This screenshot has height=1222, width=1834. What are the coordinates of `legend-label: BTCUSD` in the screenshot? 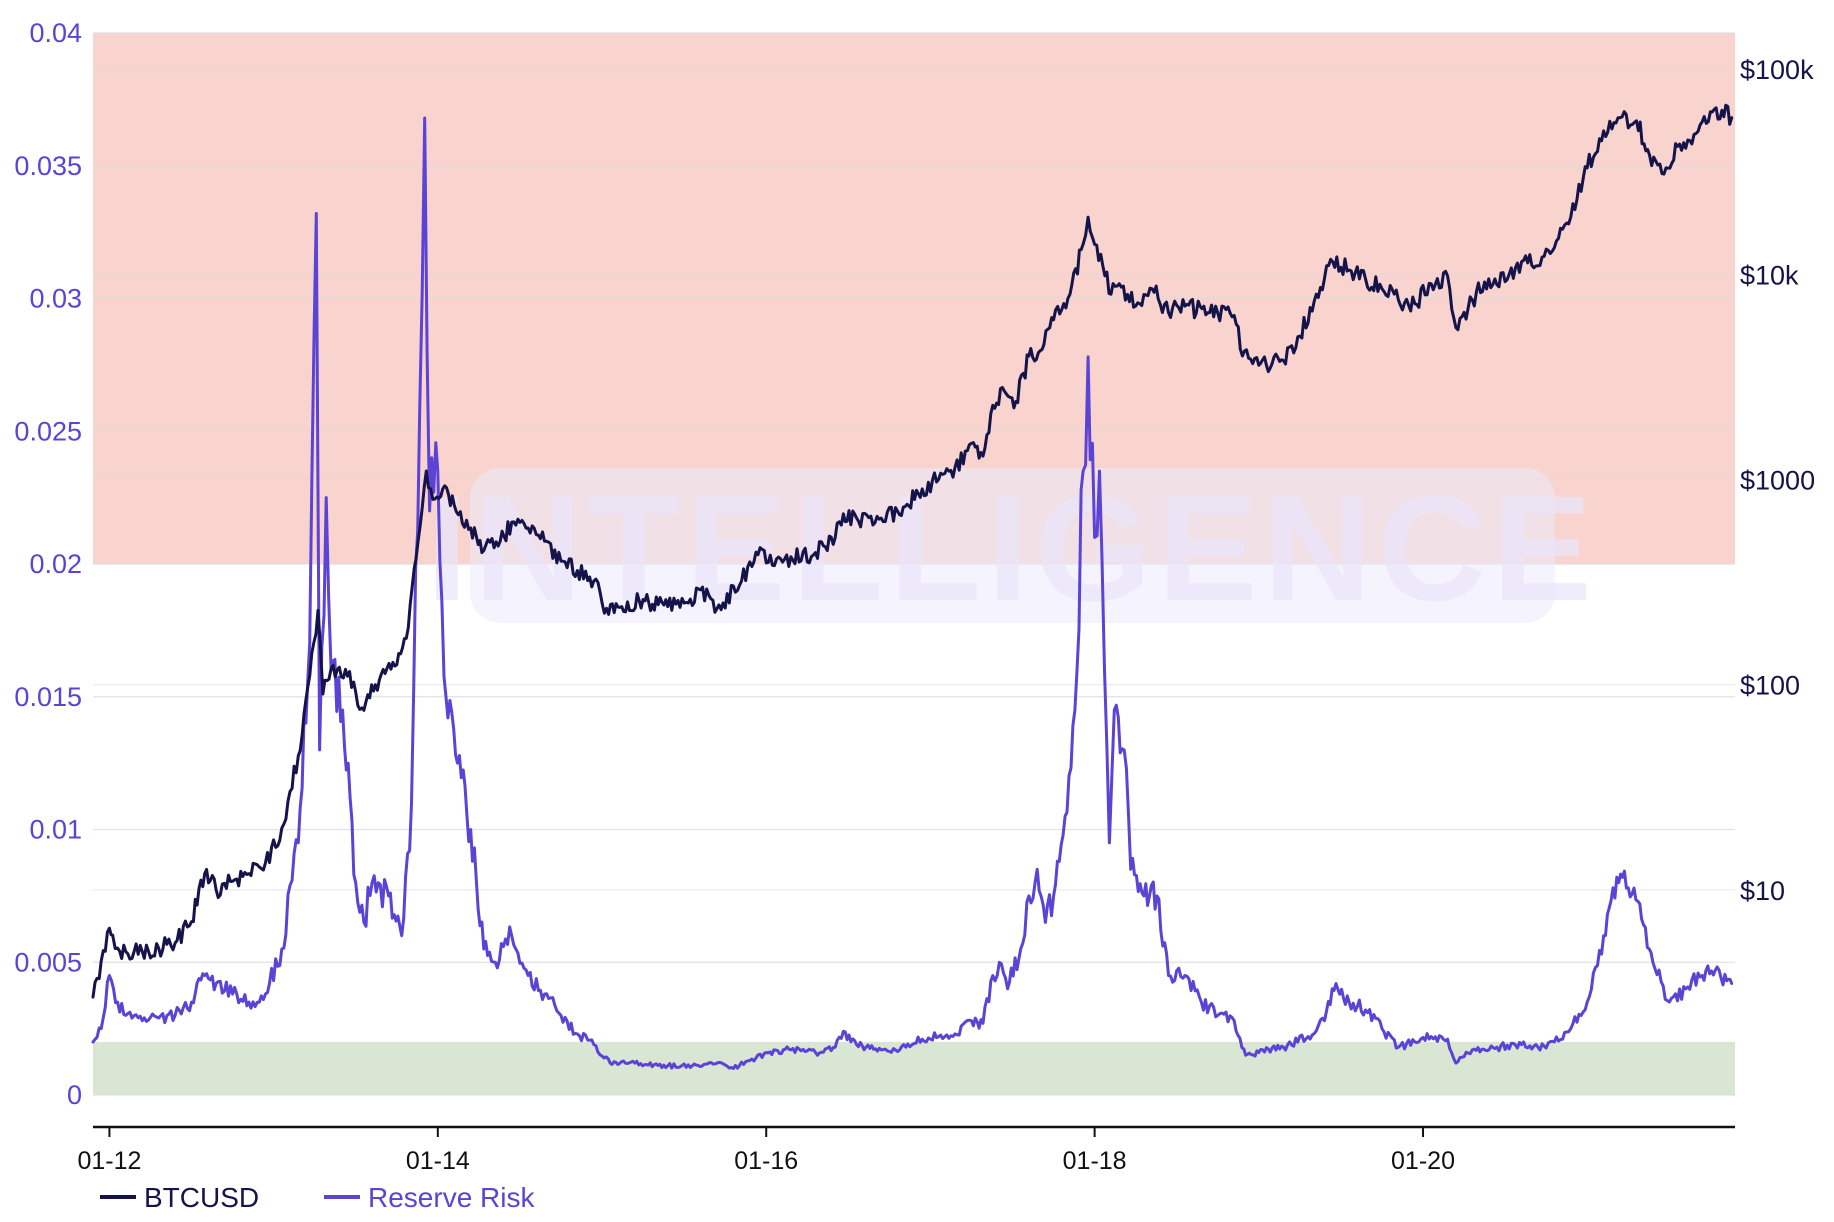 It's located at (201, 1197).